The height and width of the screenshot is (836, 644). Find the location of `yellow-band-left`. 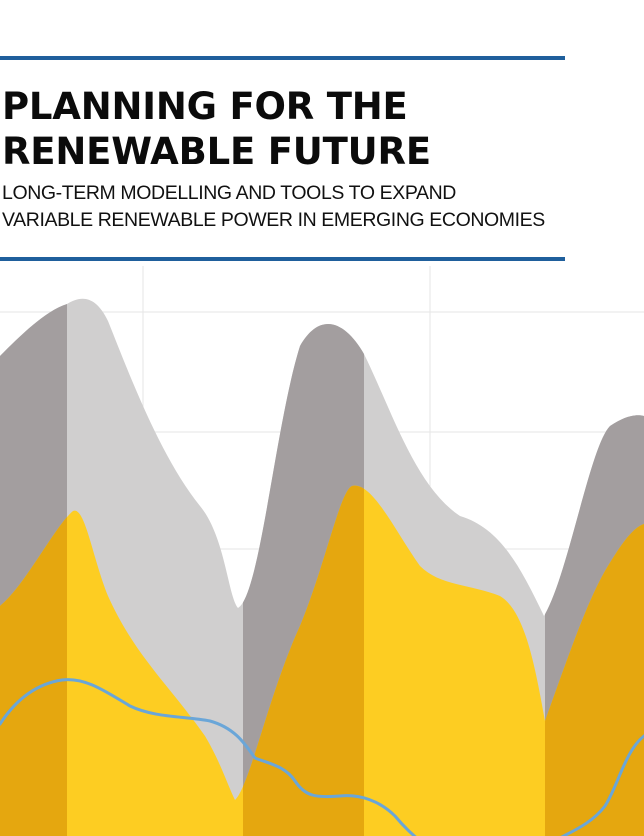

yellow-band-left is located at coordinates (33, 676).